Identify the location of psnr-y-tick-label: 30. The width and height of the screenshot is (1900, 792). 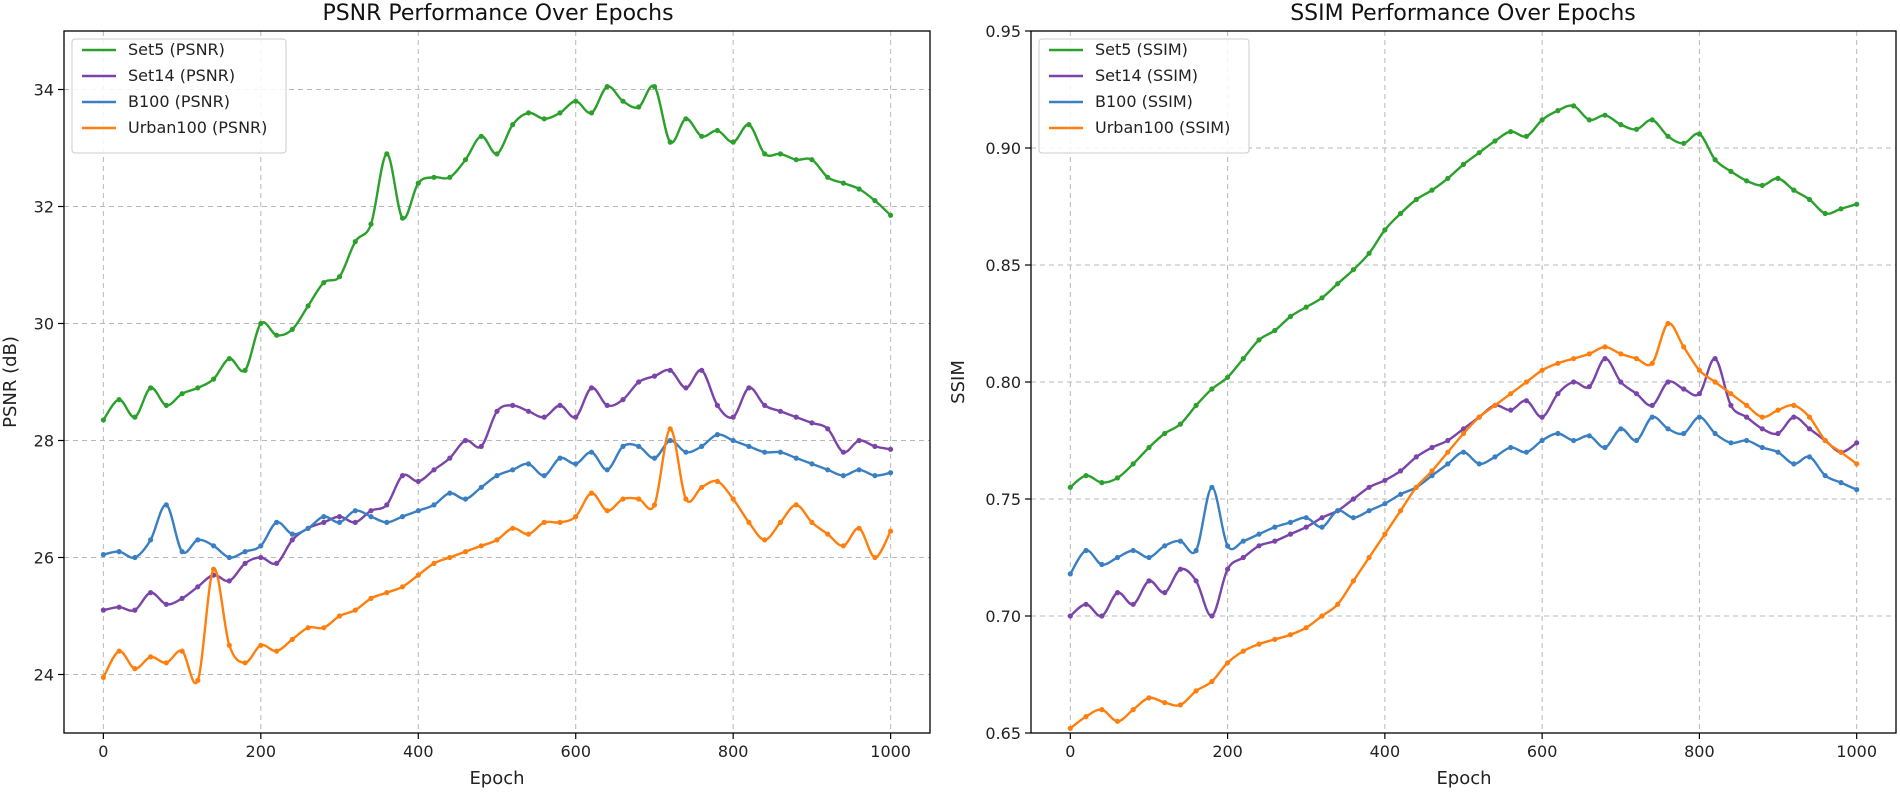
(44, 324).